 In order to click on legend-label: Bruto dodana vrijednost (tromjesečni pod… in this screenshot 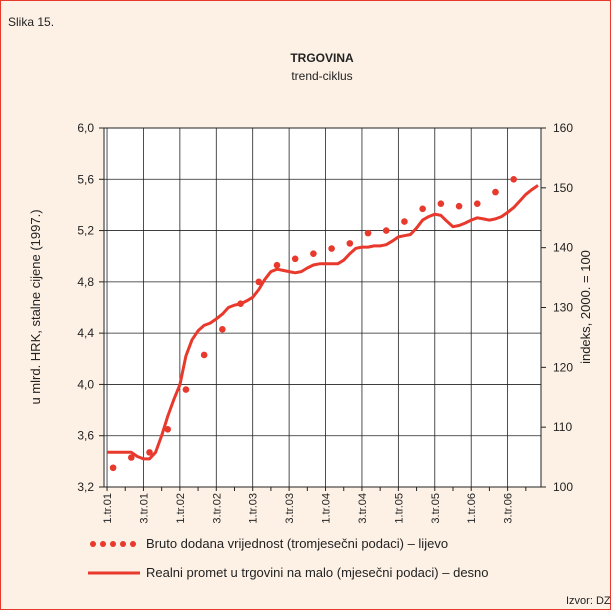, I will do `click(297, 543)`.